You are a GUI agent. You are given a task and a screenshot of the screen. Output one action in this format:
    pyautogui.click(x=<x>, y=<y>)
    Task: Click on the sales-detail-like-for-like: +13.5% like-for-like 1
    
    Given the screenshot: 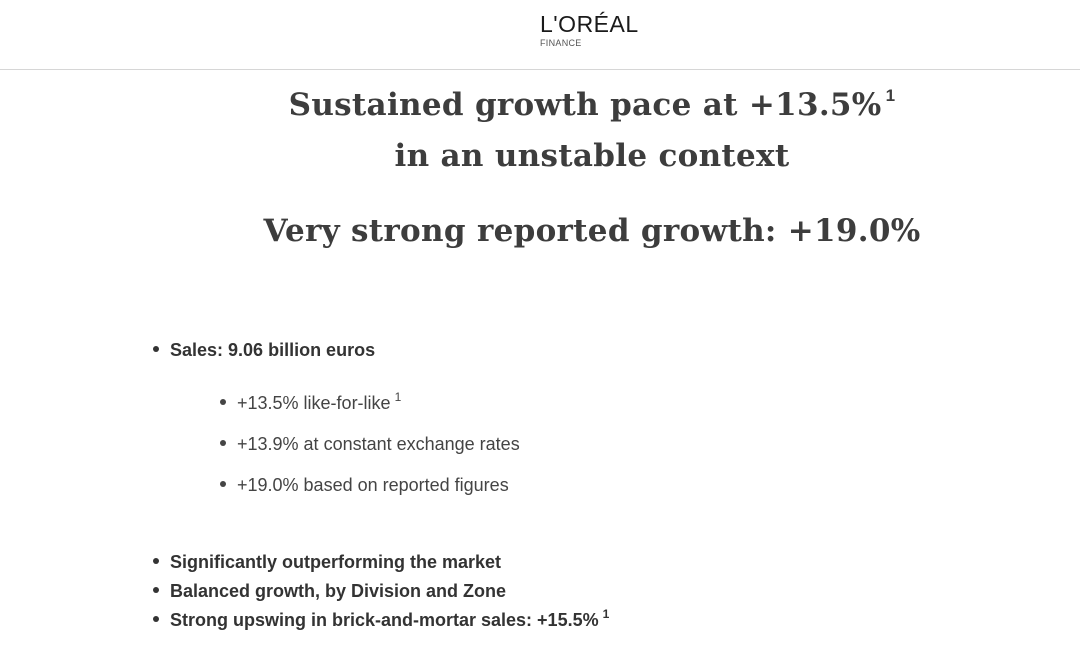 What is the action you would take?
    pyautogui.click(x=311, y=403)
    